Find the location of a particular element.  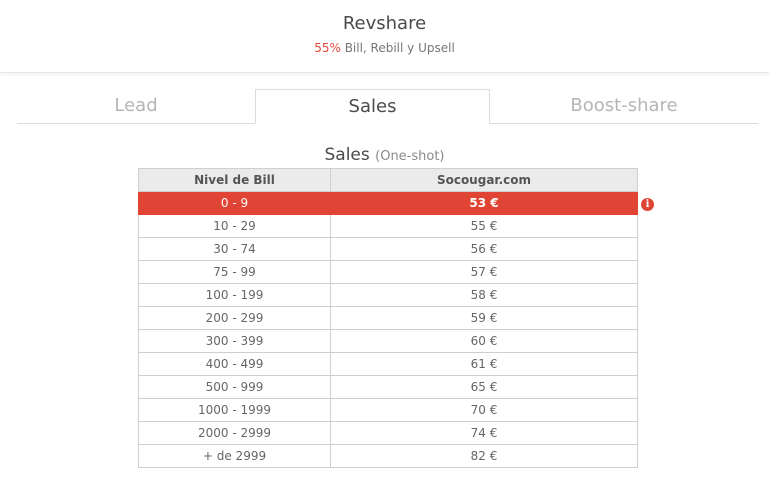

tab-lead: Lead is located at coordinates (136, 105).